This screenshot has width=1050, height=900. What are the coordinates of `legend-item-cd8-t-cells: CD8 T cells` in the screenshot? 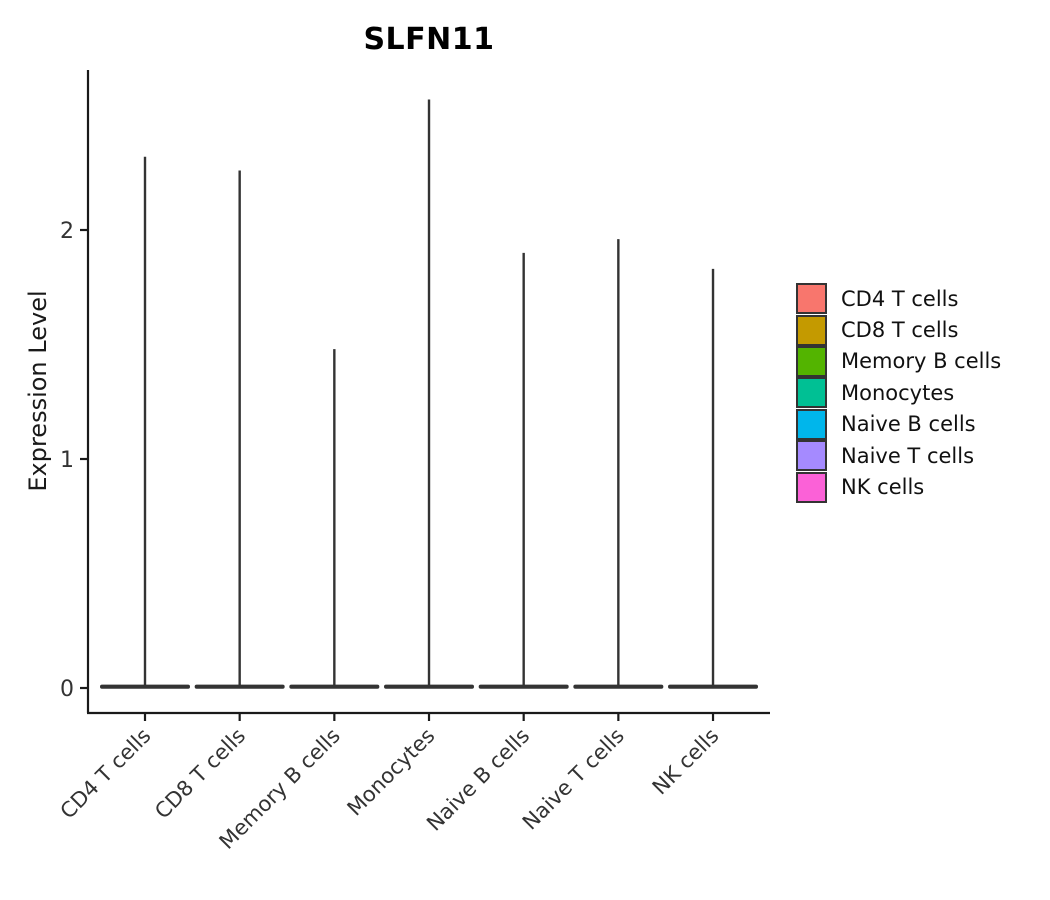 It's located at (898, 330).